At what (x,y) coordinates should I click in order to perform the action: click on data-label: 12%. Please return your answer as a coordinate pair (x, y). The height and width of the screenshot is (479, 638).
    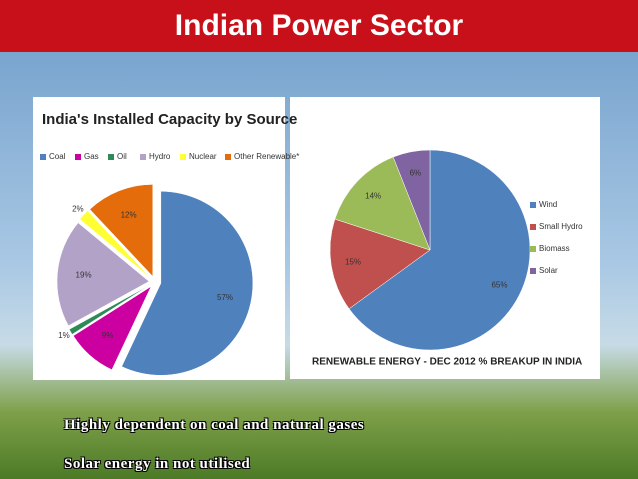
    Looking at the image, I should click on (129, 214).